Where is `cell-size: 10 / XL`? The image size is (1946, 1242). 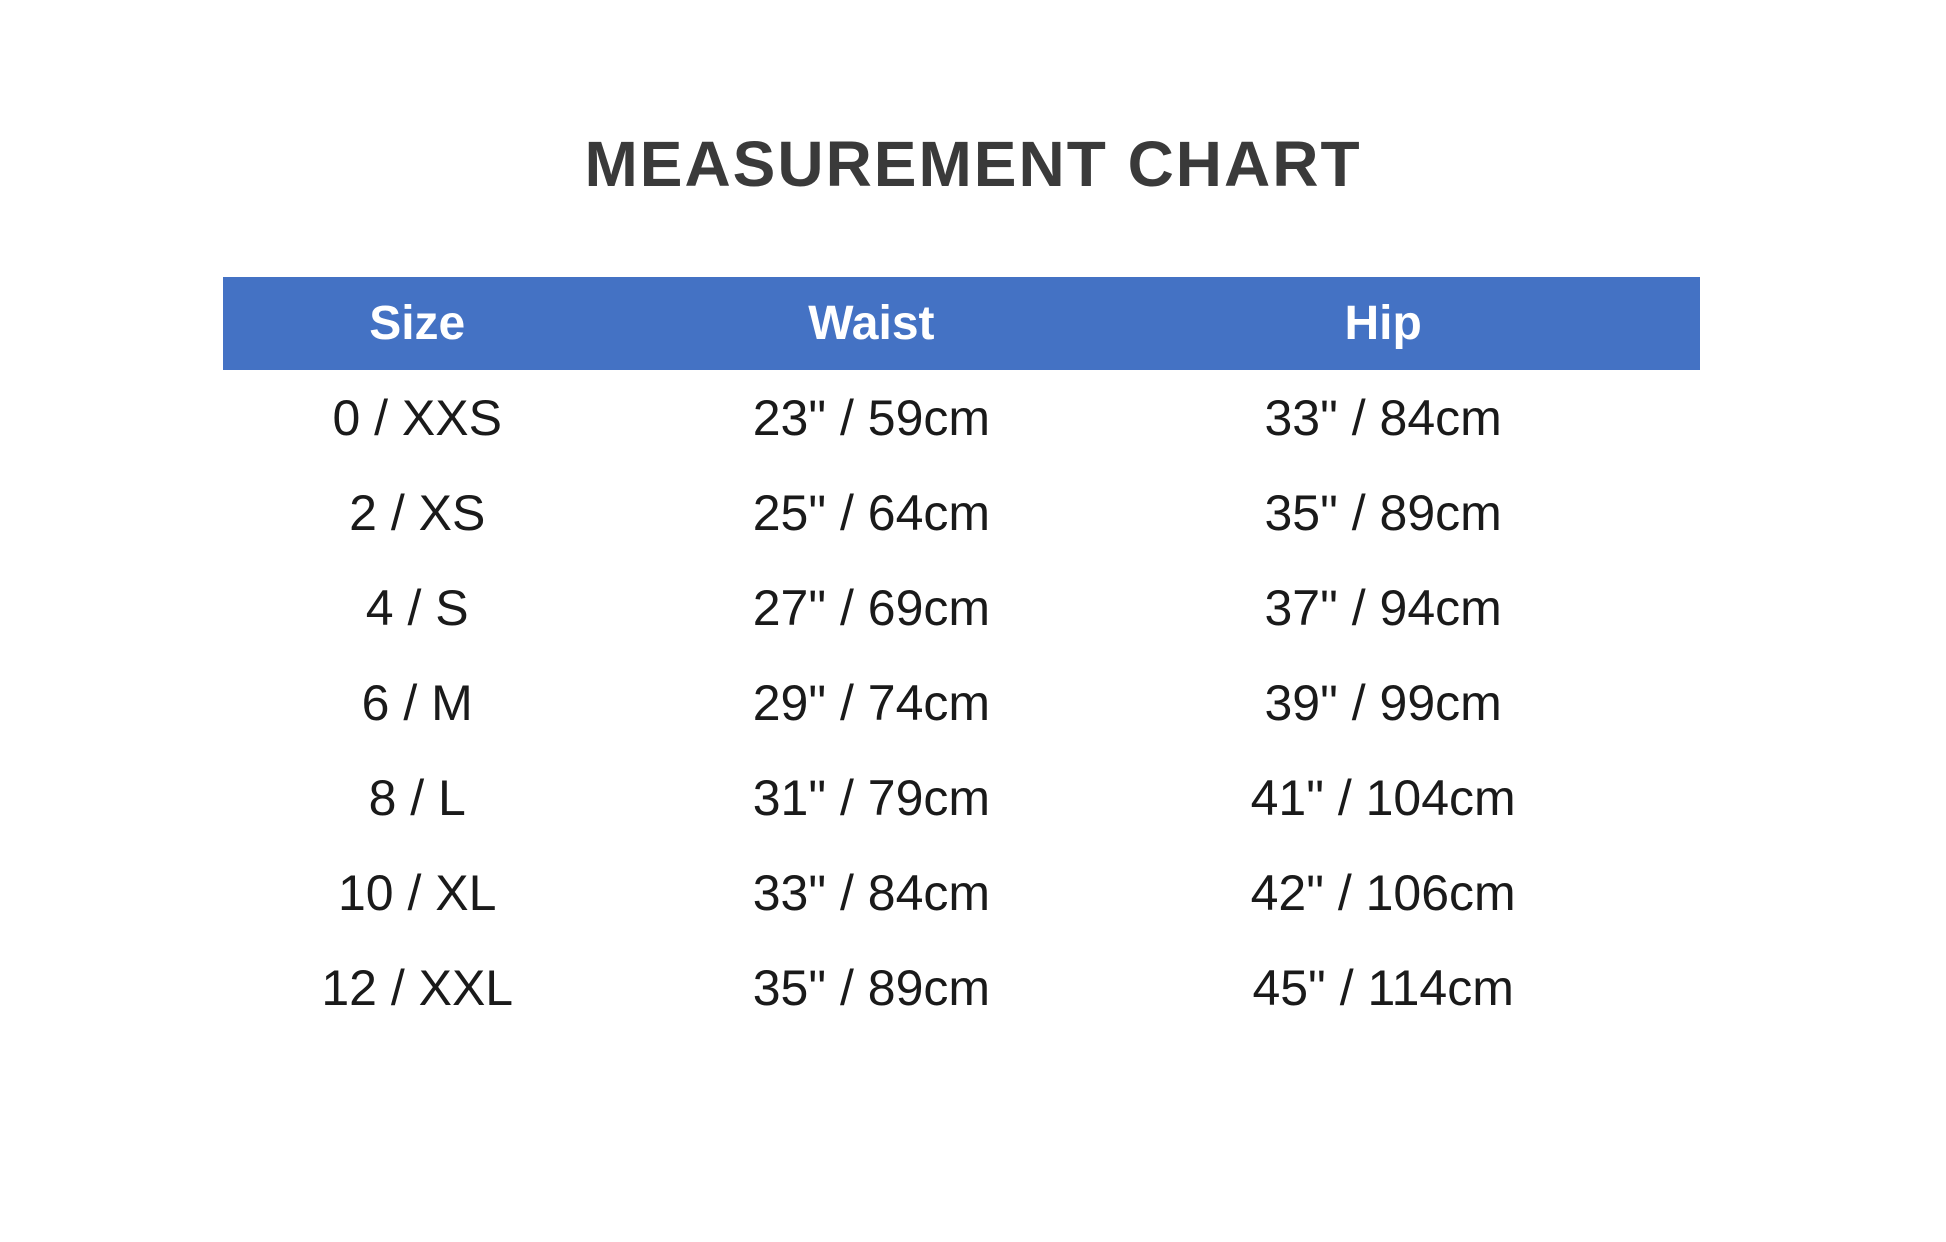 cell-size: 10 / XL is located at coordinates (417, 892).